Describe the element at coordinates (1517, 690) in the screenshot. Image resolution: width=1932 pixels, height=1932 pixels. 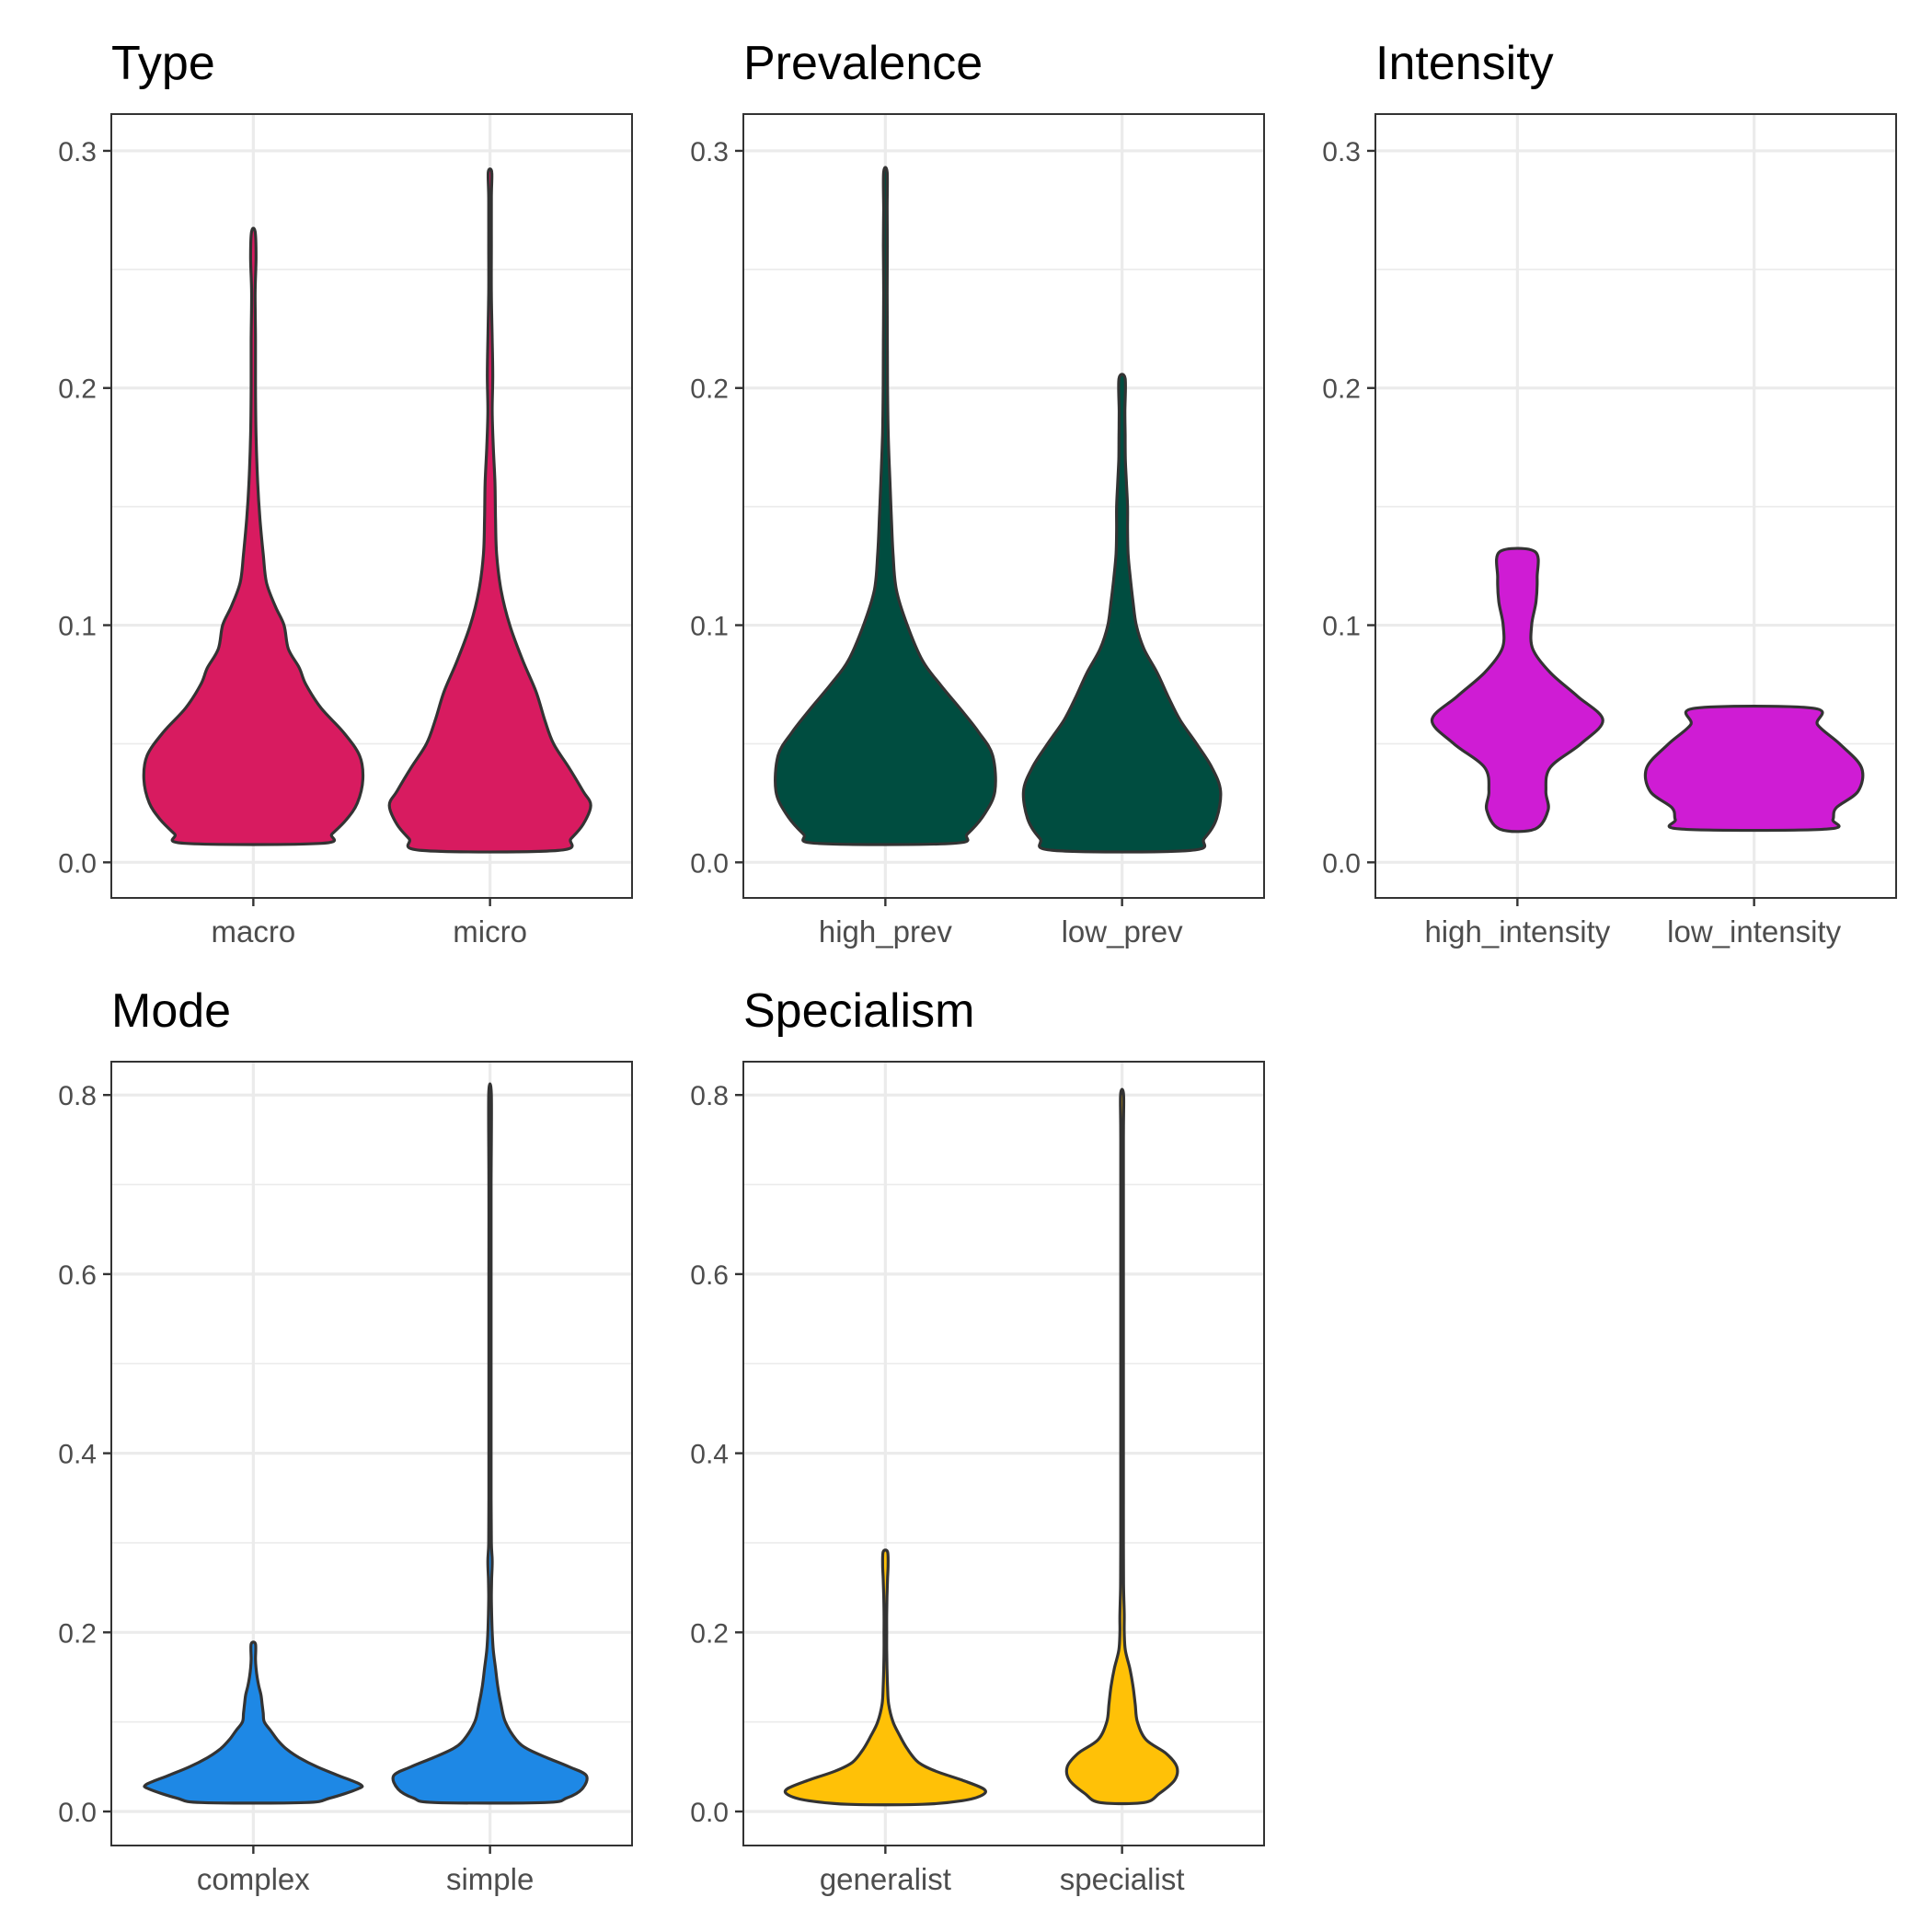
I see `violin-high_intensity` at that location.